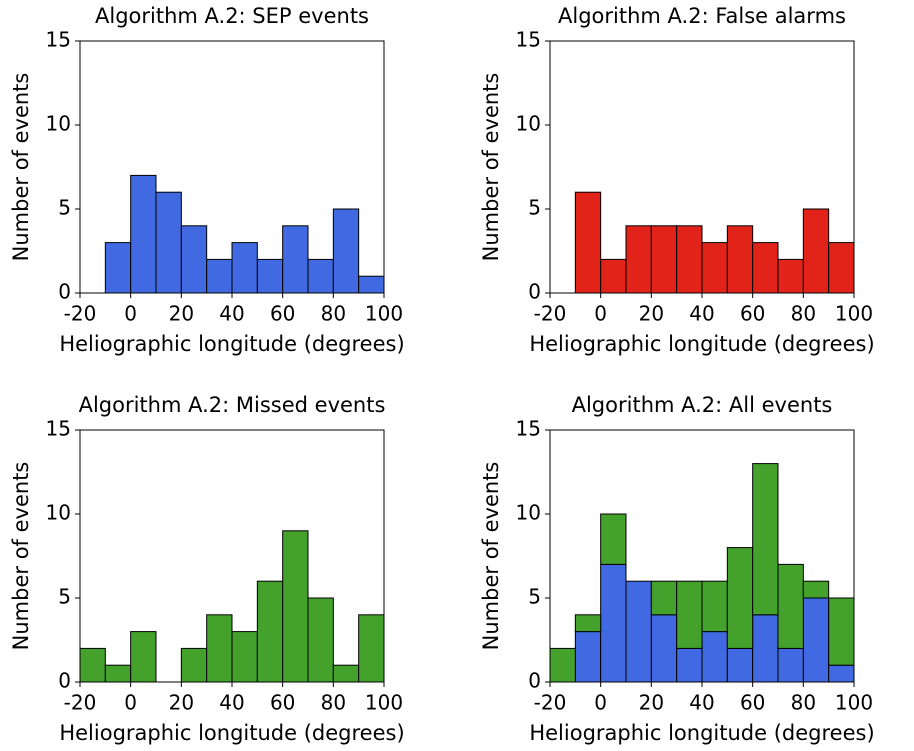 The image size is (914, 751). I want to click on chart-title: Algorithm A.2: SEP events, so click(232, 16).